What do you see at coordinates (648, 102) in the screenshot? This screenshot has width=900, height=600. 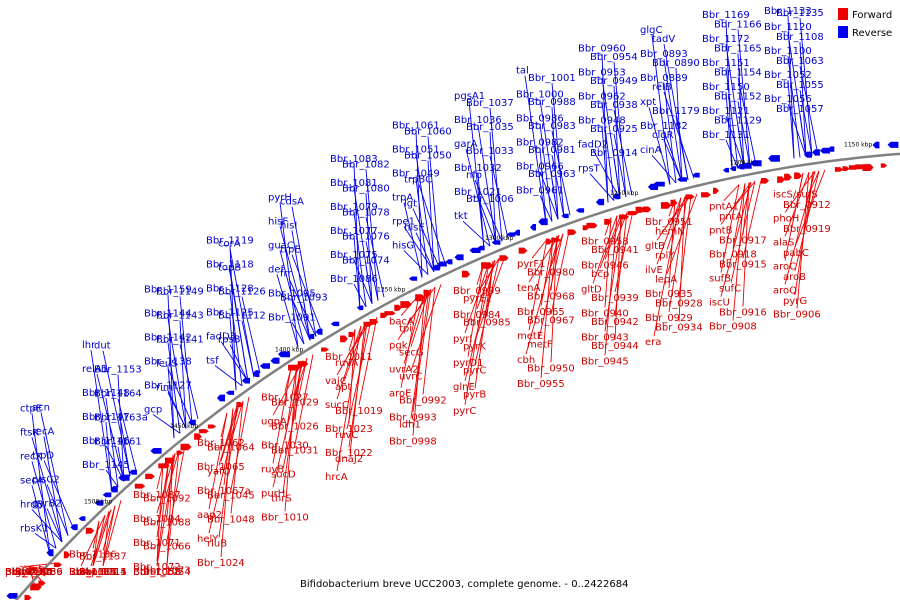 I see `reverse-gene-label: xpt` at bounding box center [648, 102].